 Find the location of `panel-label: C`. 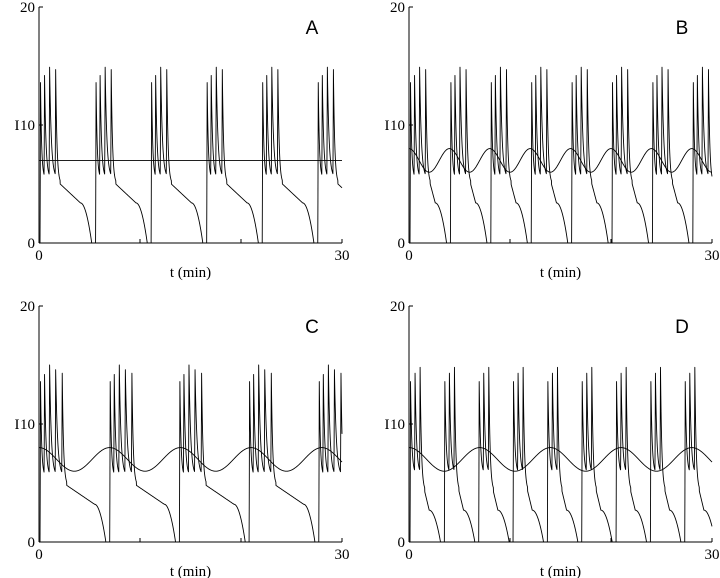

panel-label: C is located at coordinates (312, 327).